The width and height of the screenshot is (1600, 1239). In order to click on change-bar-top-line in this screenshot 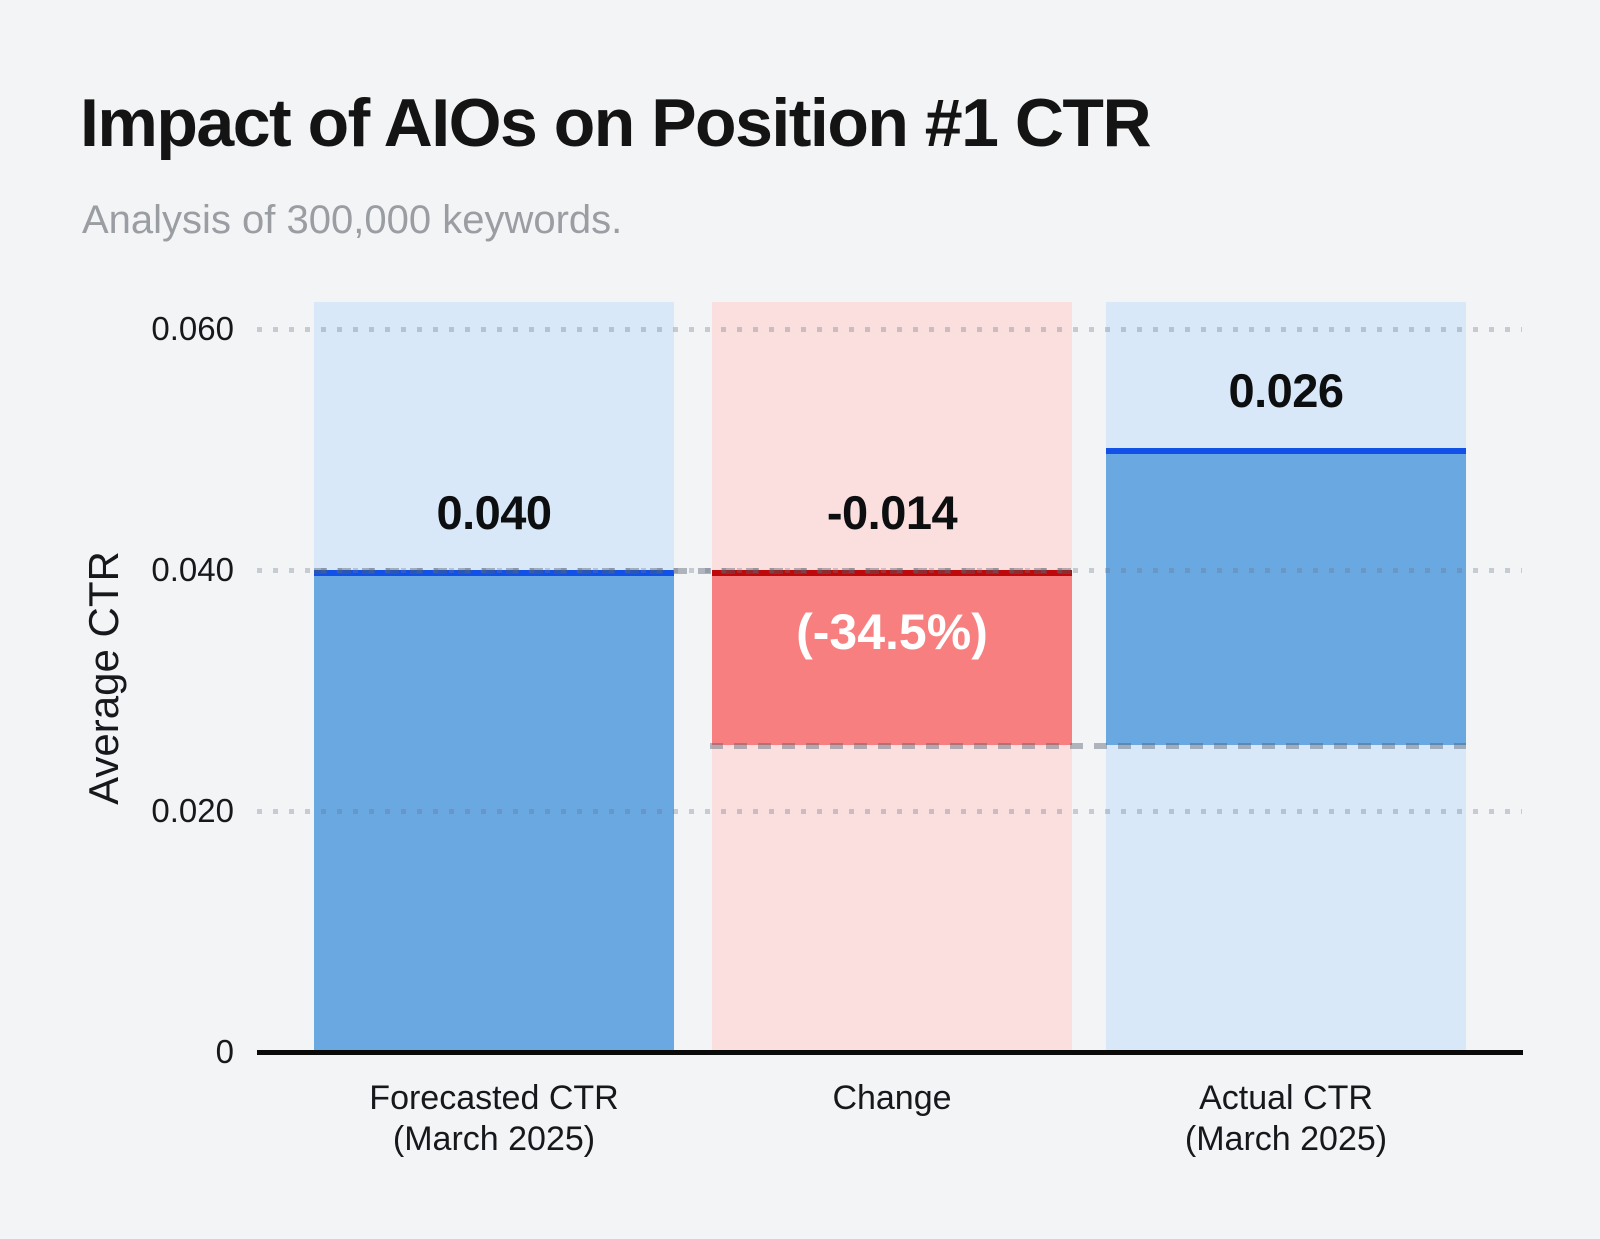, I will do `click(892, 573)`.